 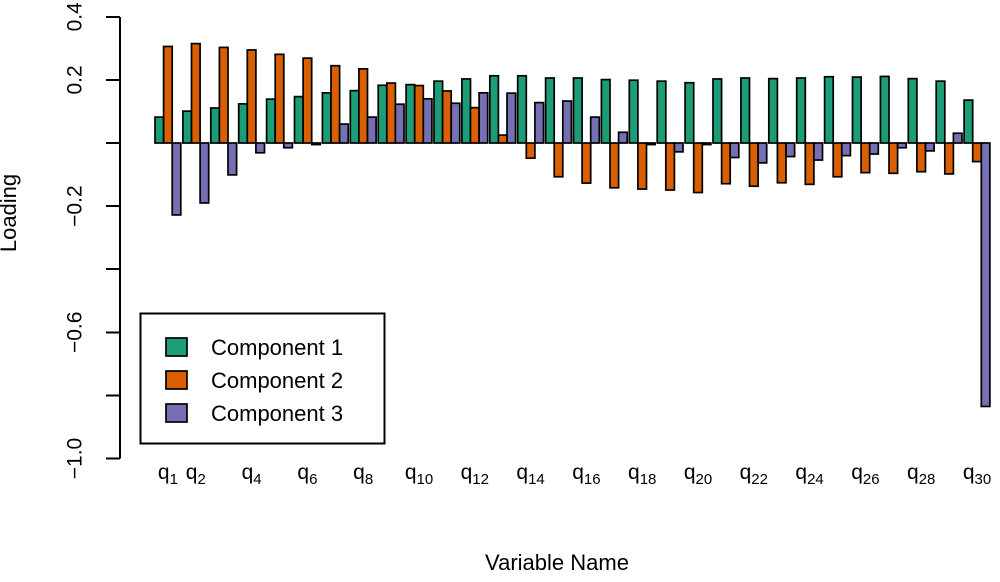 What do you see at coordinates (865, 474) in the screenshot?
I see `x-tick-label-q26: q26` at bounding box center [865, 474].